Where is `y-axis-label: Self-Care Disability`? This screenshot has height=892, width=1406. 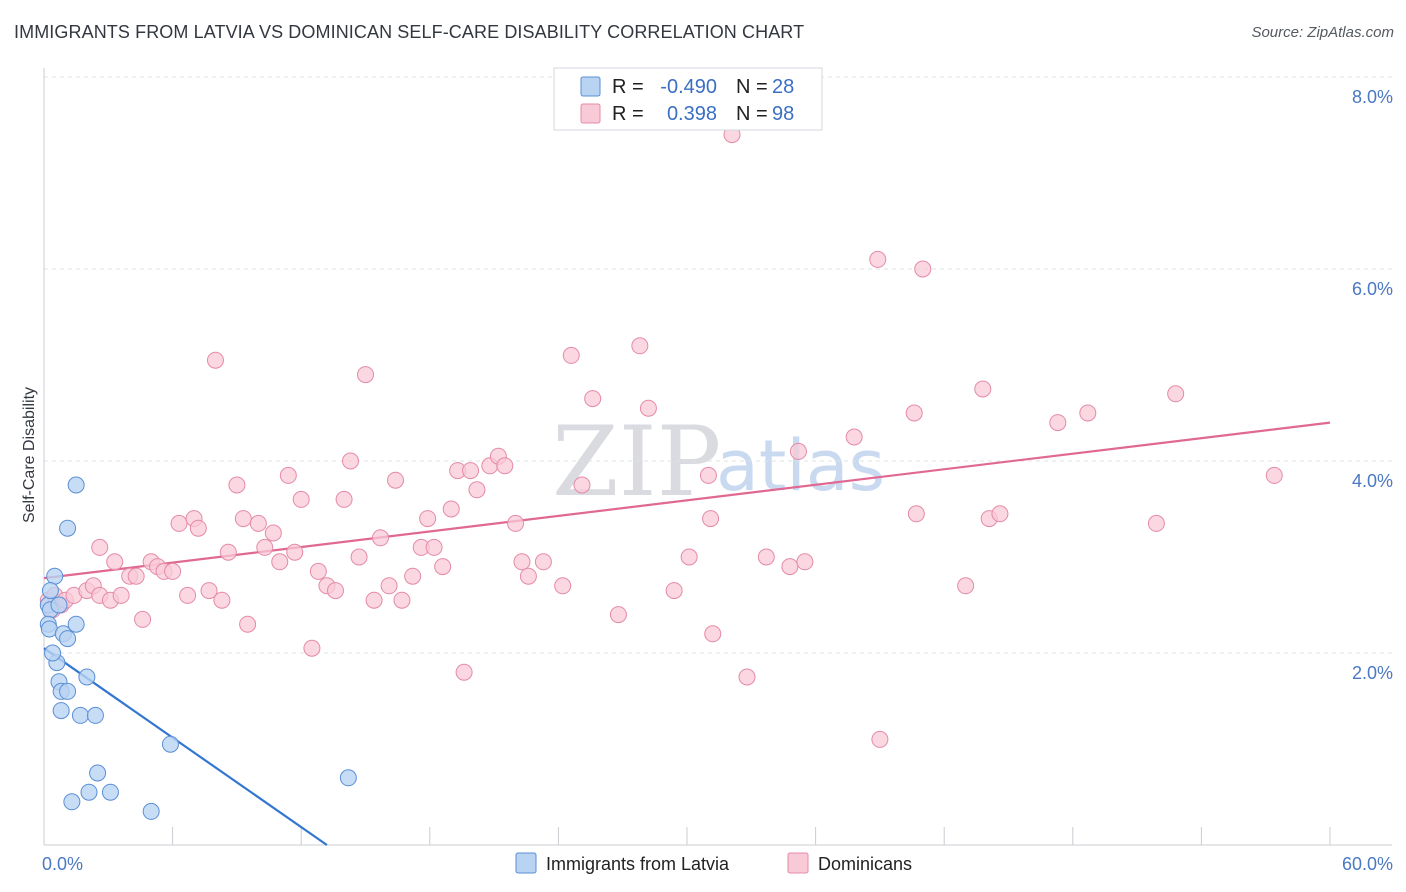
y-axis-label: Self-Care Disability is located at coordinates (29, 455).